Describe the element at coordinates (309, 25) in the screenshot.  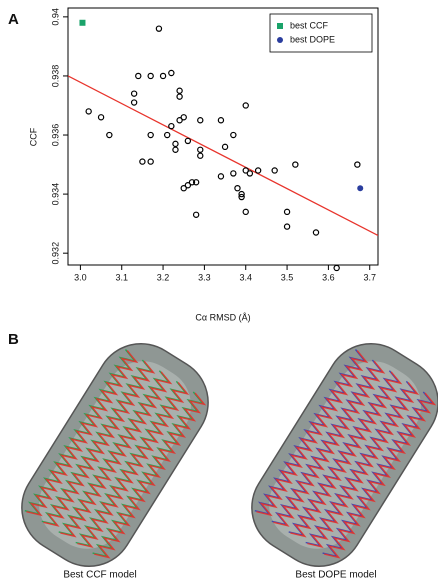
I see `legend-label: best CCF` at that location.